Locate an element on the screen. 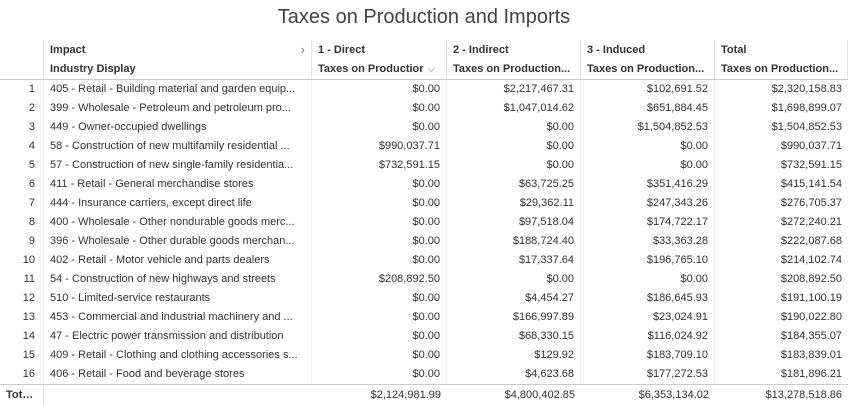  total-cell: $184,355.07 is located at coordinates (811, 336).